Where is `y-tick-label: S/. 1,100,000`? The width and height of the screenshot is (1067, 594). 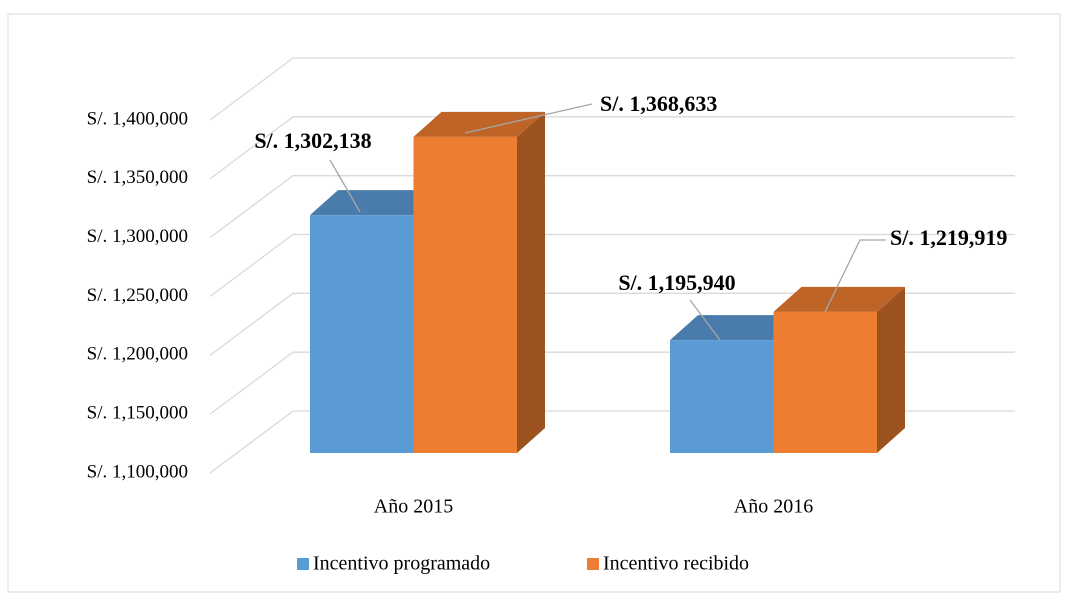
y-tick-label: S/. 1,100,000 is located at coordinates (137, 471).